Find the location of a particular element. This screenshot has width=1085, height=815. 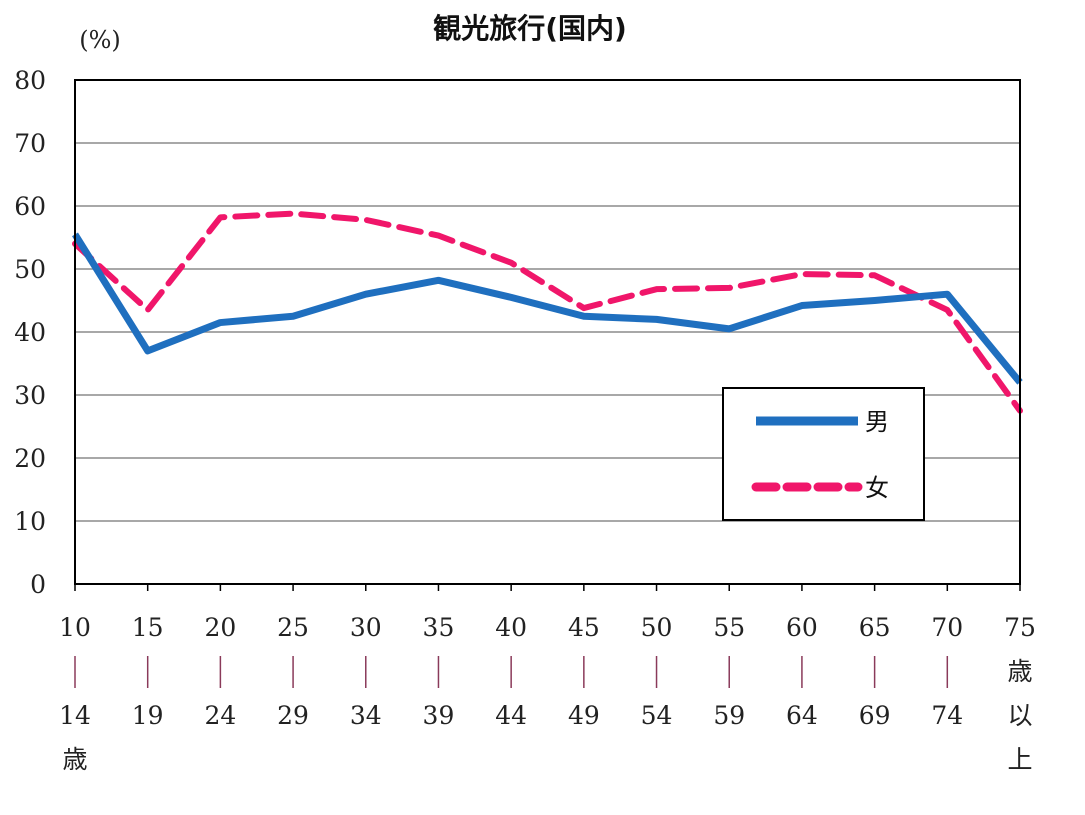

x-tick-label: 上 is located at coordinates (1019, 759).